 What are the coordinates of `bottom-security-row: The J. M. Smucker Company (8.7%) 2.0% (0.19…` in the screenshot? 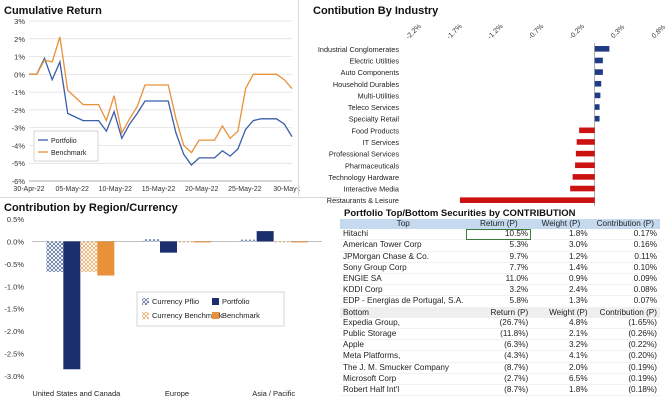 It's located at (500, 368).